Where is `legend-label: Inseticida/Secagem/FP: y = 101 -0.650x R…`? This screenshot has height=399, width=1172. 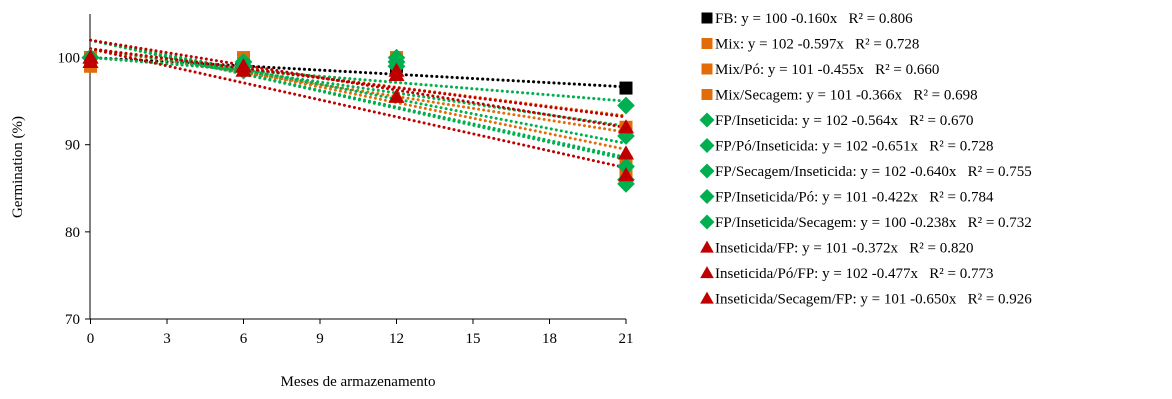
legend-label: Inseticida/Secagem/FP: y = 101 -0.650x R… is located at coordinates (873, 300).